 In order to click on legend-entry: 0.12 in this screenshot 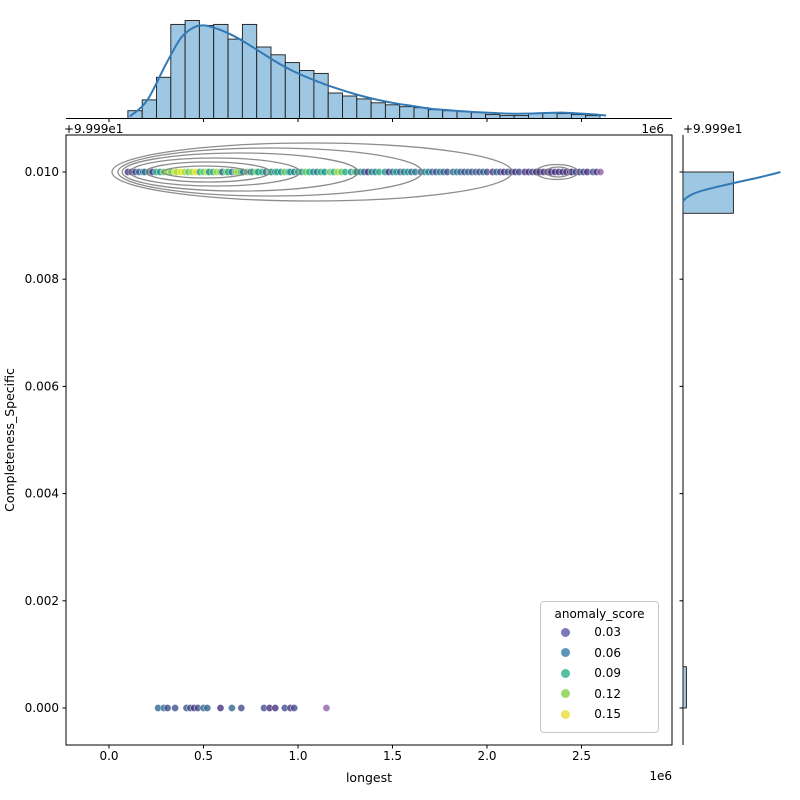, I will do `click(599, 694)`.